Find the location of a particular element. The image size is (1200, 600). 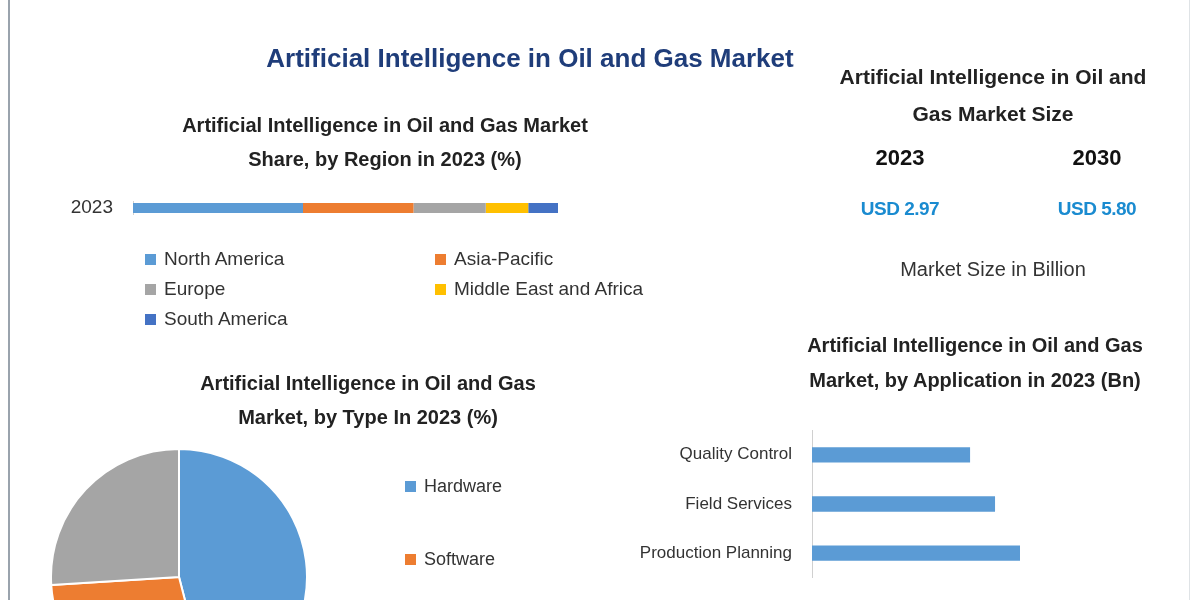

category-label: 2030 is located at coordinates (1097, 158).